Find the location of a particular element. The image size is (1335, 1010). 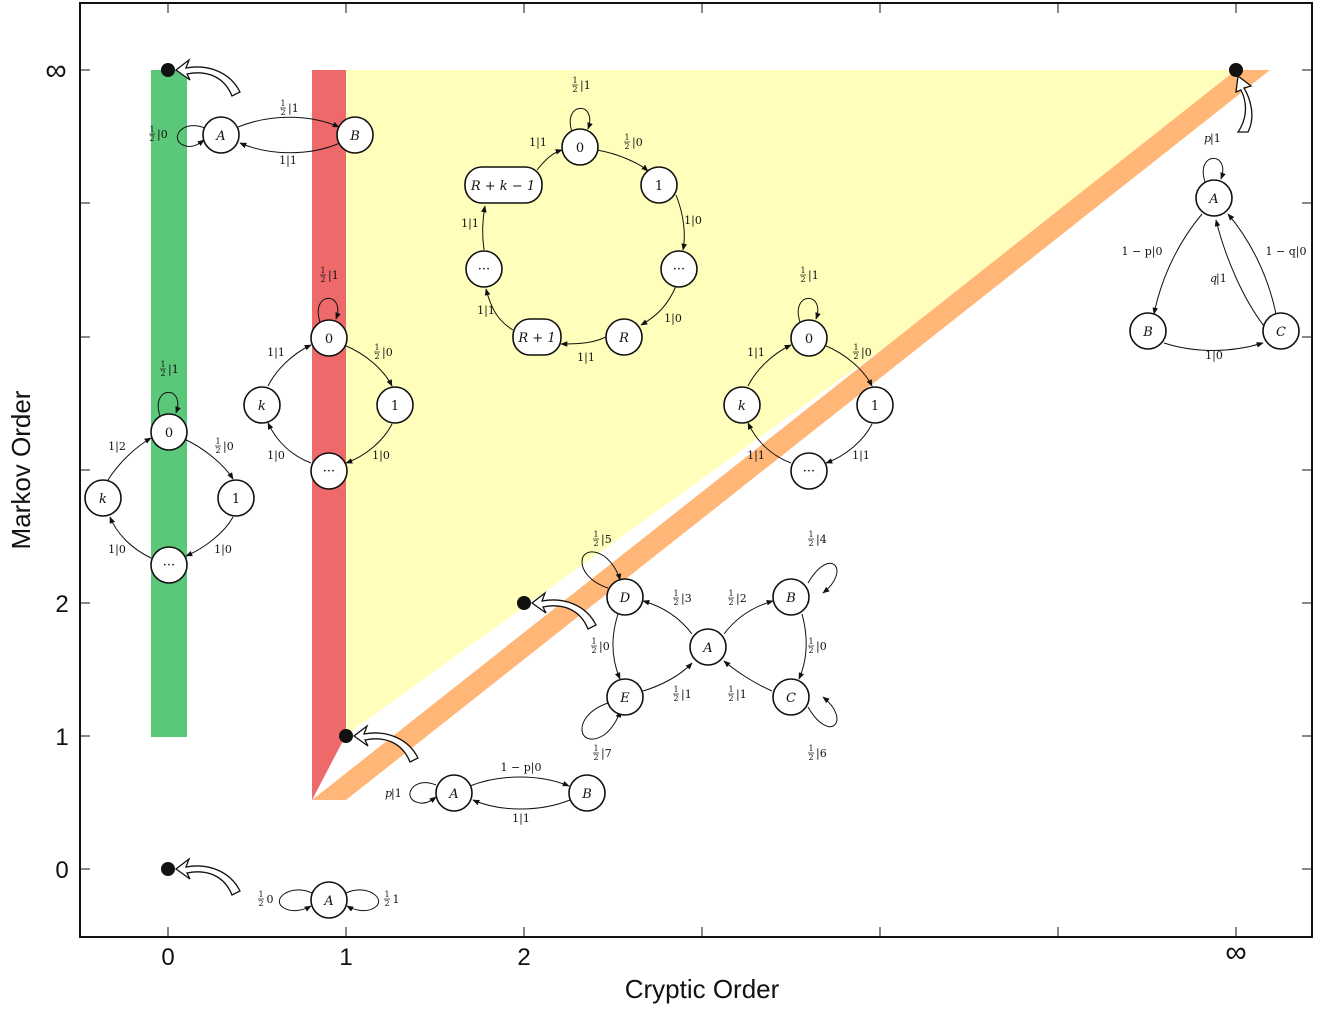

bt-node-e is located at coordinates (625, 697).